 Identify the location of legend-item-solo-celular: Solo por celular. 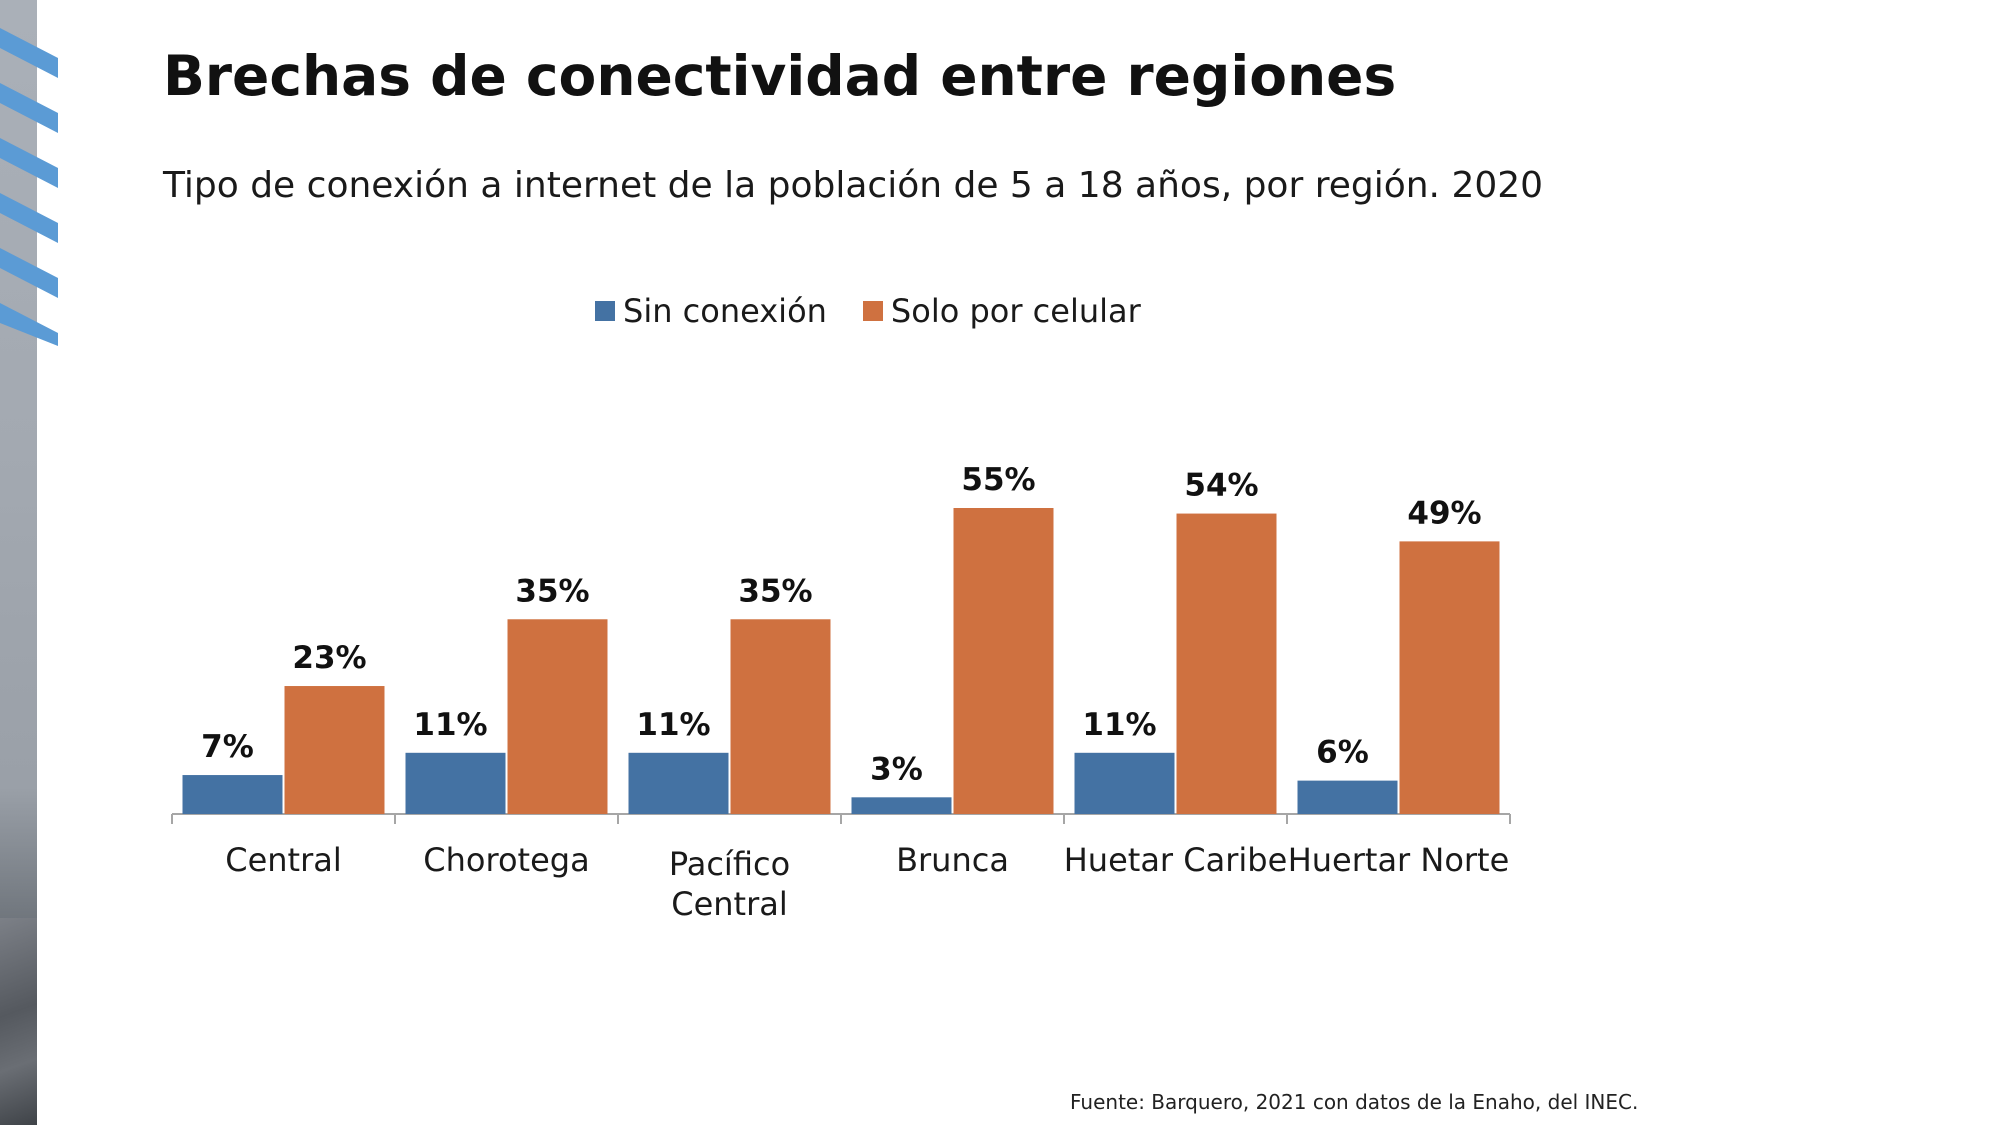
(1001, 311).